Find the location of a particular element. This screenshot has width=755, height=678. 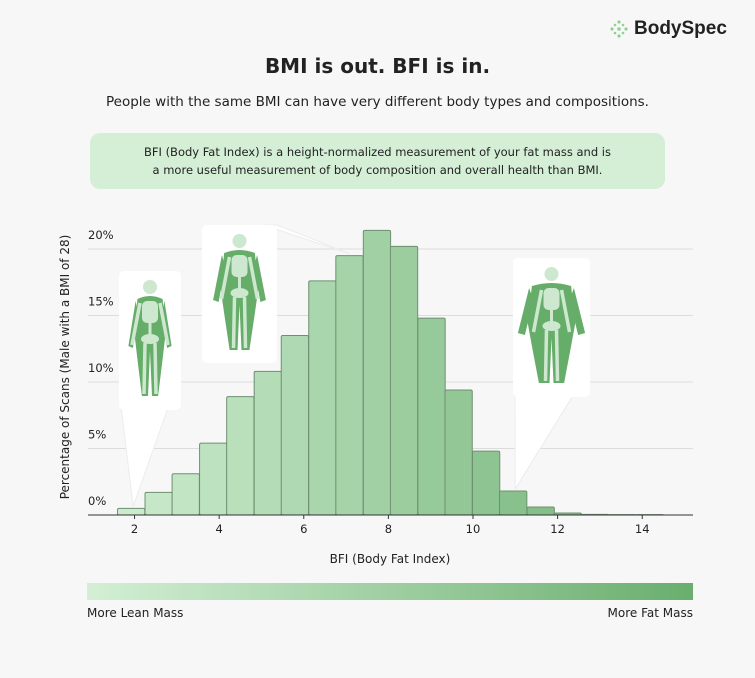

dots-cross-icon is located at coordinates (619, 29).